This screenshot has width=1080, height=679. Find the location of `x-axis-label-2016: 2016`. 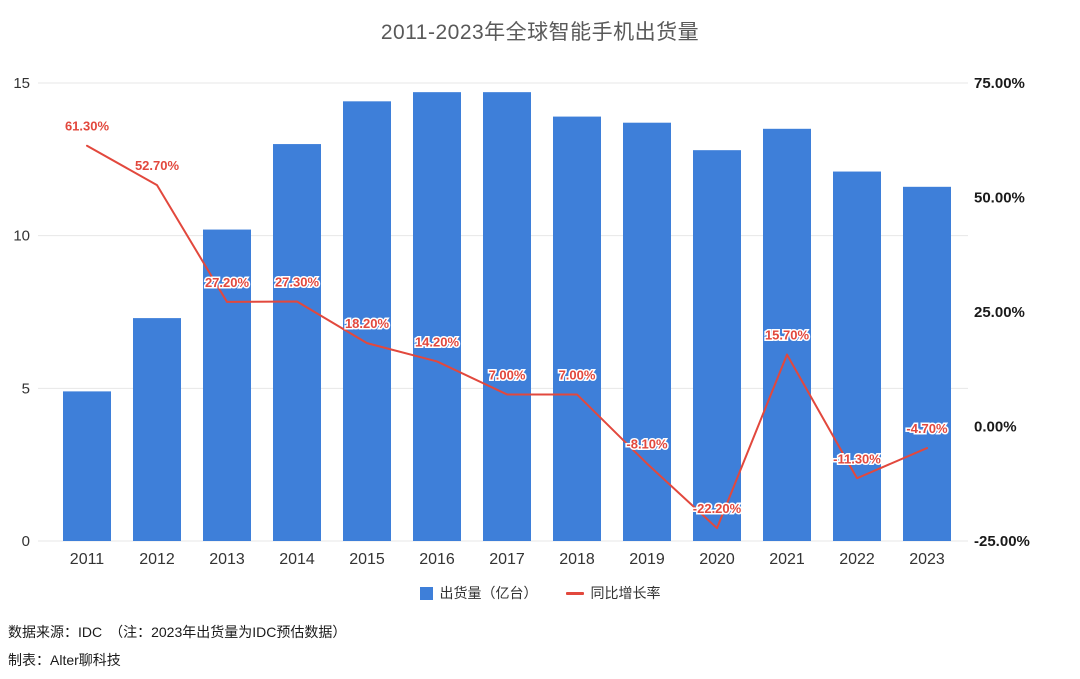

x-axis-label-2016: 2016 is located at coordinates (437, 559).